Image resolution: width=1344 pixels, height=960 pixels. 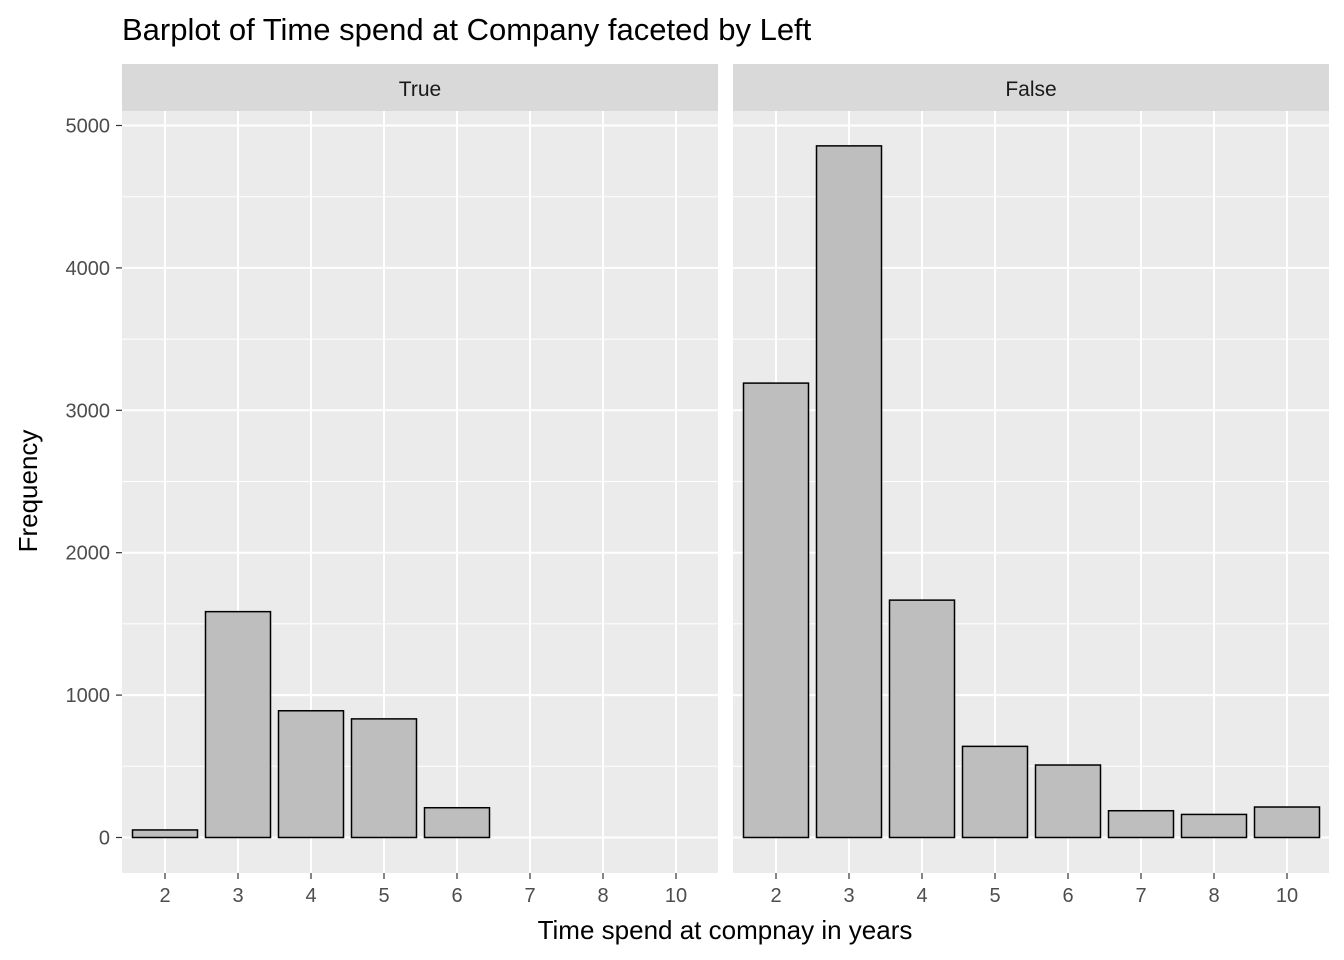 What do you see at coordinates (104, 839) in the screenshot?
I see `y-tick-label: 0` at bounding box center [104, 839].